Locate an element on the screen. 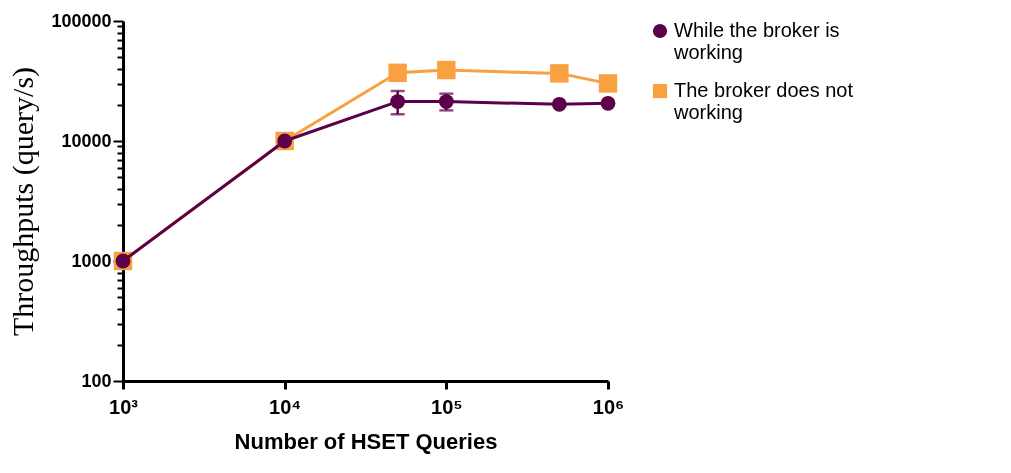 The image size is (1011, 473). y-tick-label: 100 is located at coordinates (96, 380).